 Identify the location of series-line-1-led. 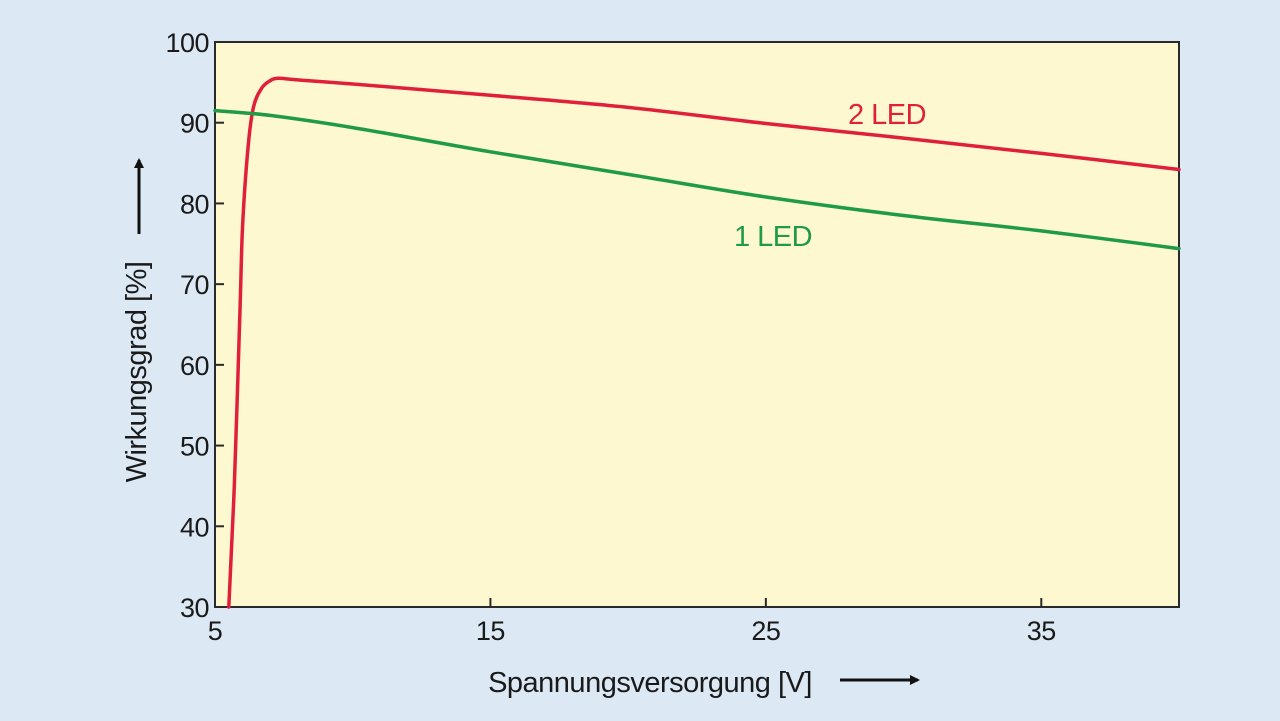
(697, 179).